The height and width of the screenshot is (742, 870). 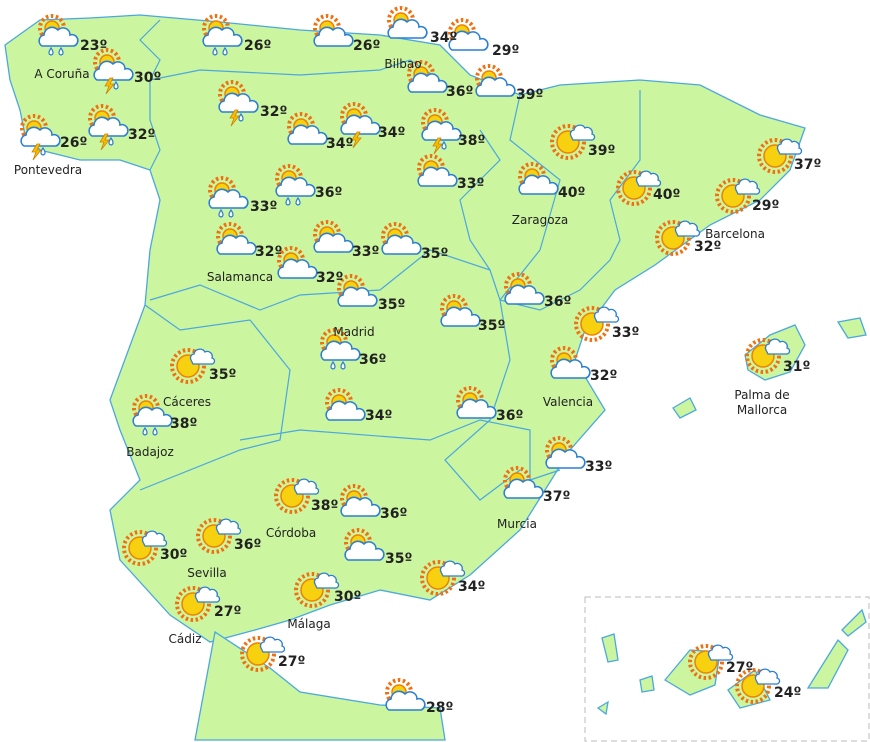 What do you see at coordinates (185, 639) in the screenshot?
I see `city-name: Cádiz` at bounding box center [185, 639].